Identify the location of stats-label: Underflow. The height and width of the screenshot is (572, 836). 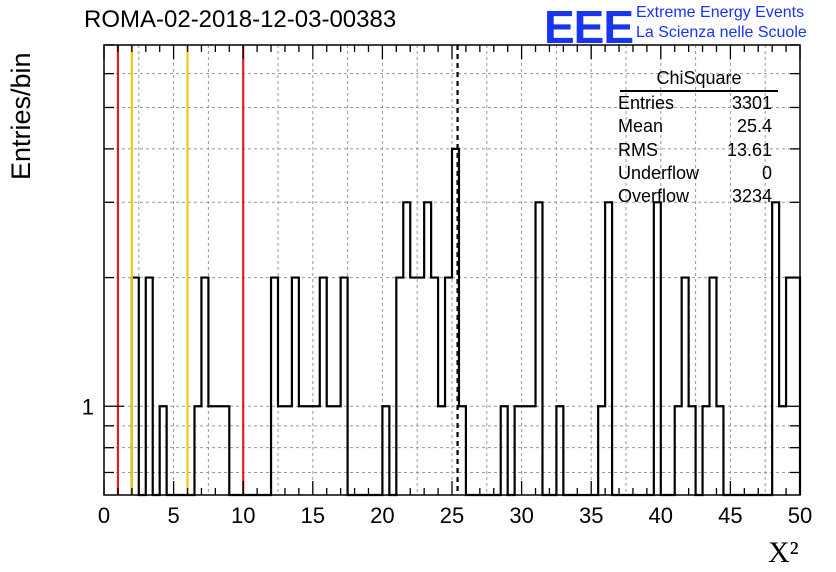
(659, 172).